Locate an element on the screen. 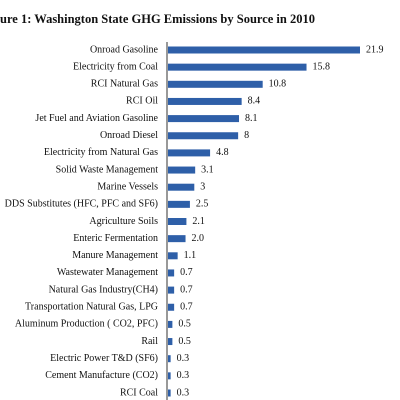  value-label: 15.8 is located at coordinates (322, 66).